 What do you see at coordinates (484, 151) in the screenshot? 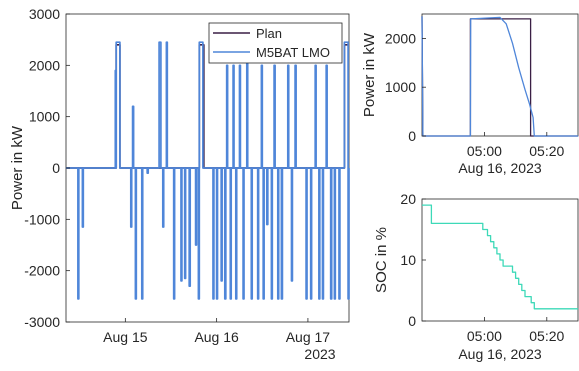
I see `panel-b-xtick-label: 05:00` at bounding box center [484, 151].